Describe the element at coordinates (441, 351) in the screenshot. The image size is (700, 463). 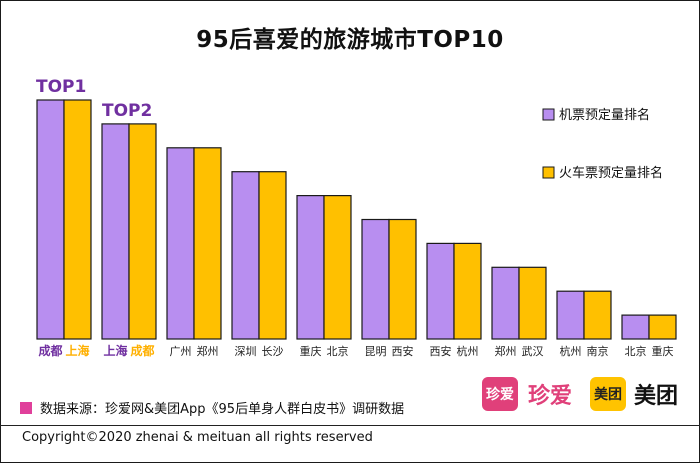
I see `x-label-flight-7: 西安` at that location.